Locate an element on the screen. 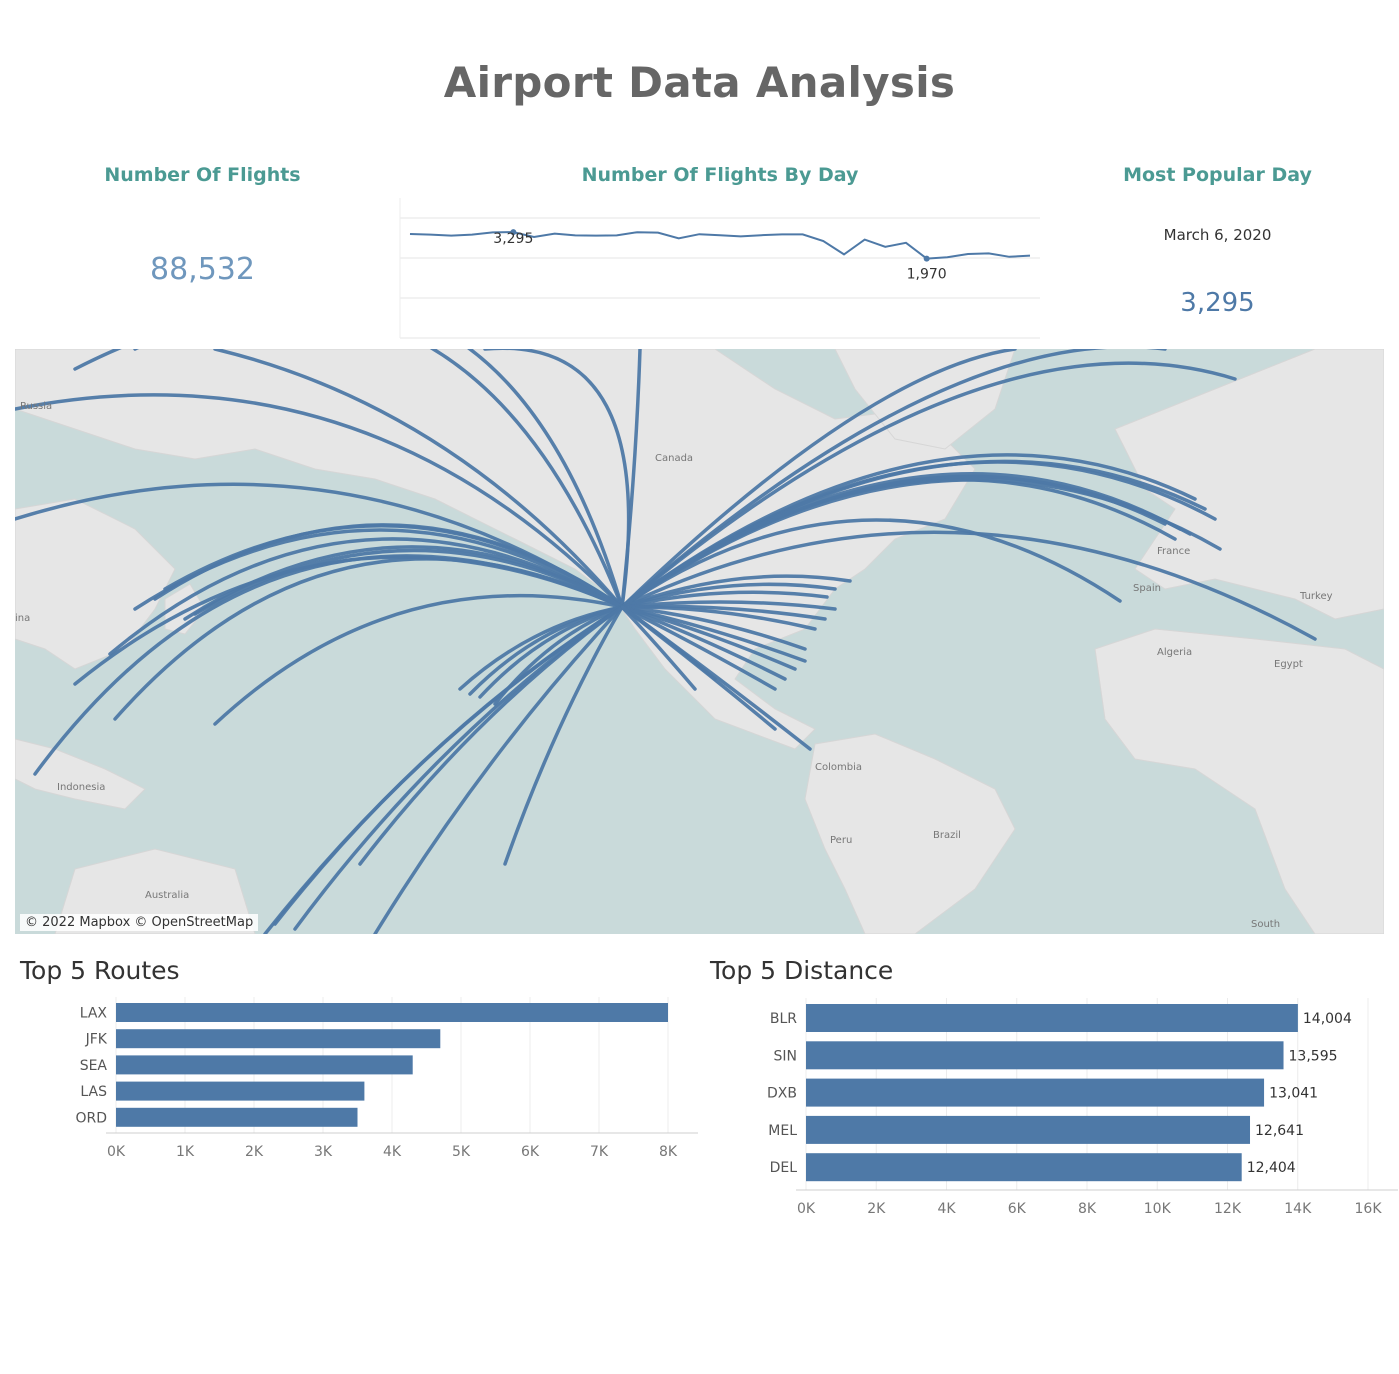 This screenshot has height=1374, width=1399. chart-category-label: LAS is located at coordinates (93, 1092).